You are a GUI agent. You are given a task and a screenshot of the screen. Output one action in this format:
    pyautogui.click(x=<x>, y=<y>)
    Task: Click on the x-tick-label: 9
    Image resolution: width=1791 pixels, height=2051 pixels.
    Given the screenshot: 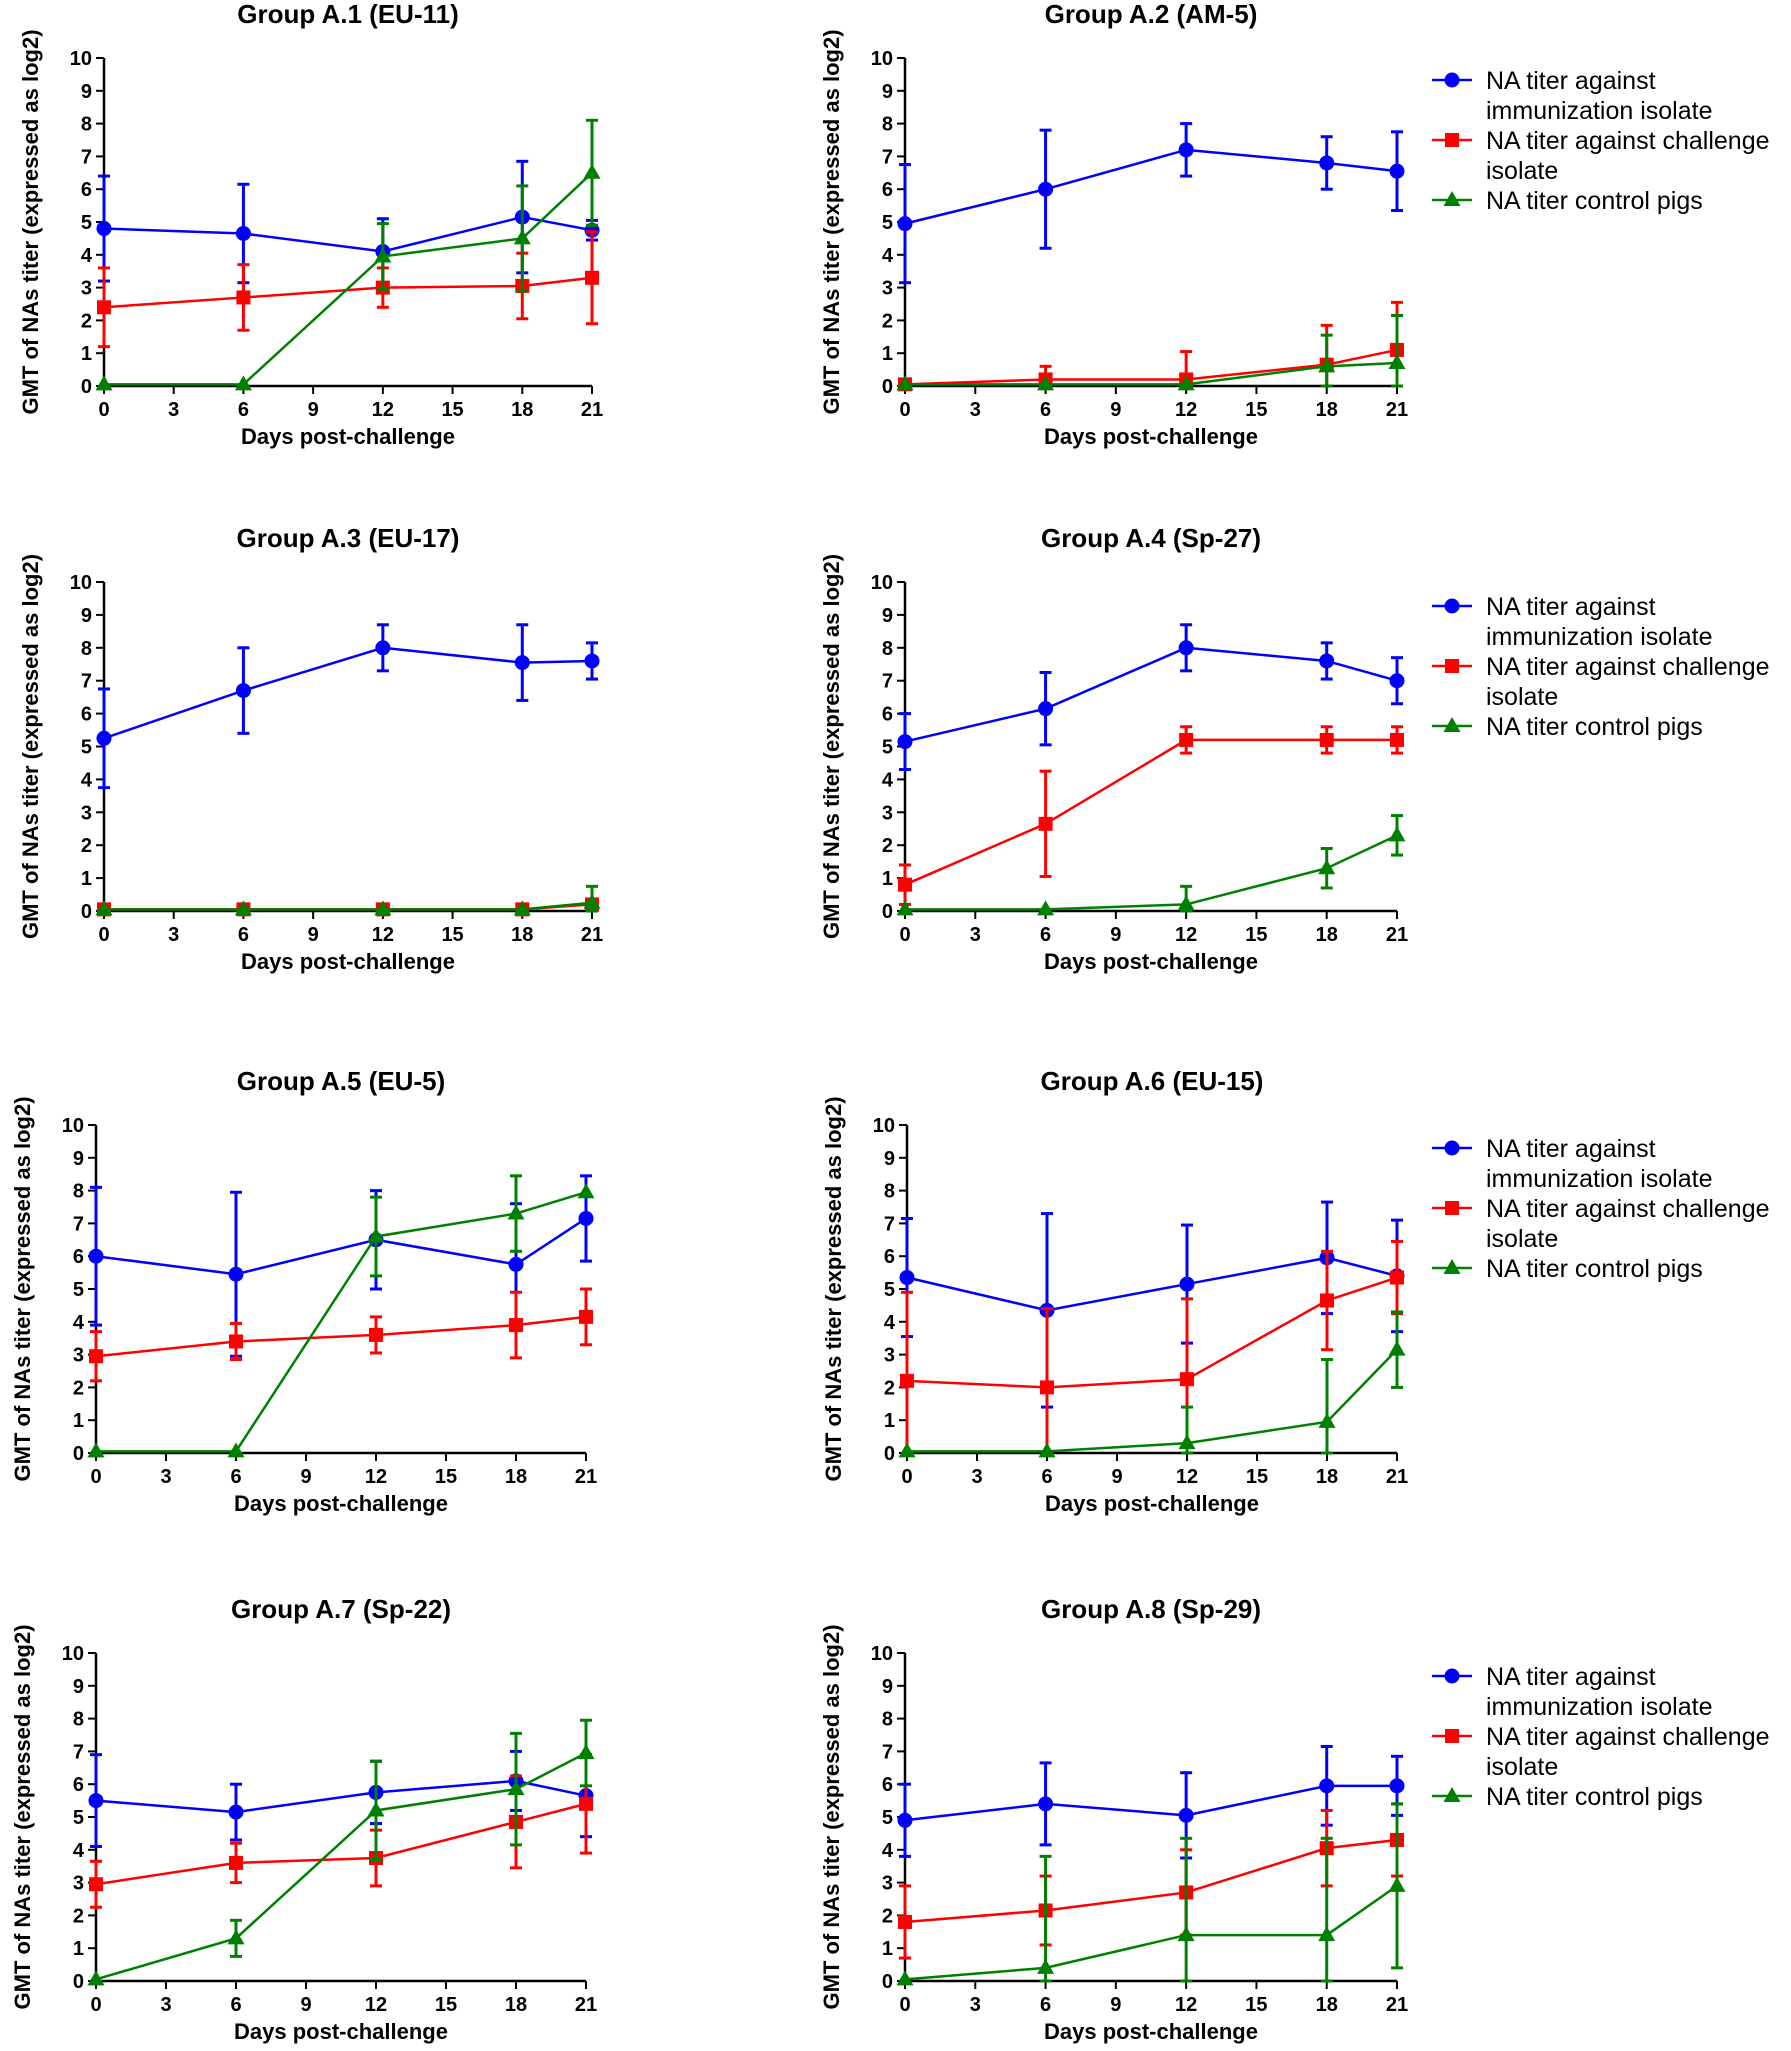 What is the action you would take?
    pyautogui.click(x=1116, y=1477)
    